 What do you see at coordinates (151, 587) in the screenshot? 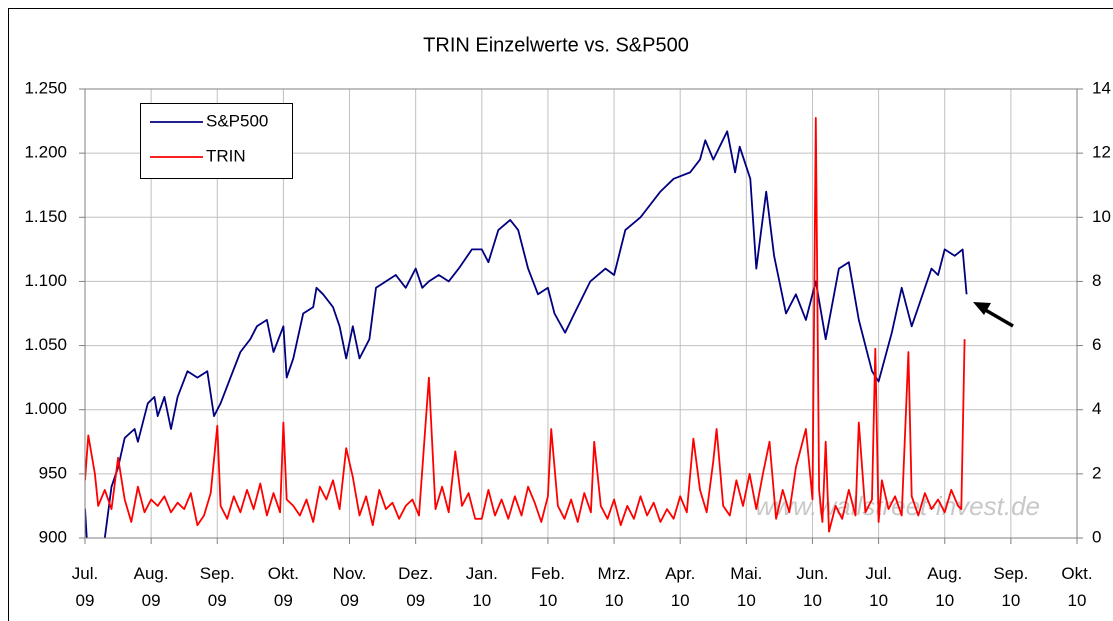
I see `x-tick-label: Aug. 09` at bounding box center [151, 587].